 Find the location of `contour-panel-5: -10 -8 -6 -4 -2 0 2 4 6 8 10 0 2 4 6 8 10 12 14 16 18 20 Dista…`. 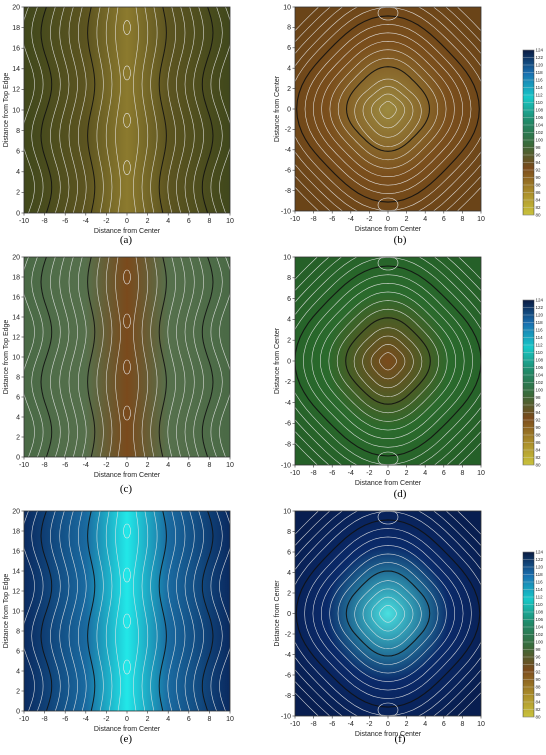

contour-panel-5: -10 -8 -6 -4 -2 0 2 4 6 8 10 0 2 4 6 8 10 12 14 16 18 20 Dista… is located at coordinates (118, 626).